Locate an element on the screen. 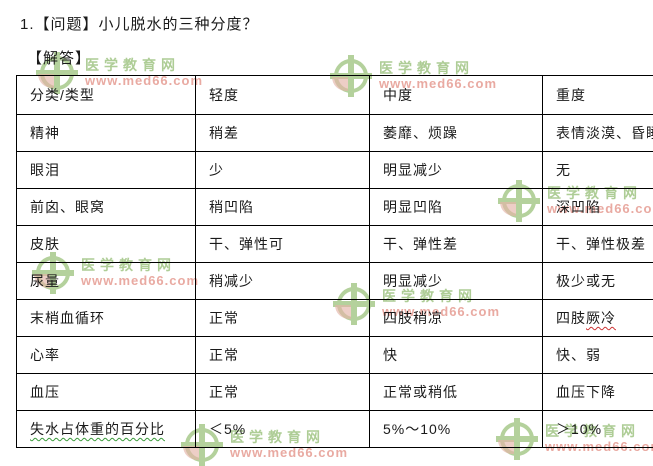  table-row: 血压 正常 正常或稍低 血压下降 is located at coordinates (335, 392).